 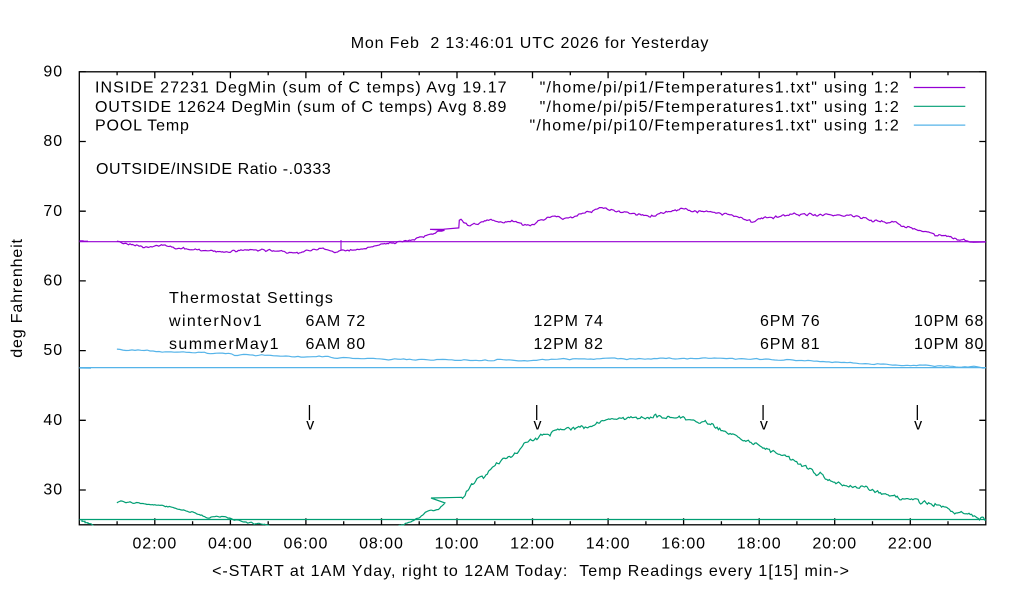 What do you see at coordinates (53, 420) in the screenshot?
I see `svg-text: 40` at bounding box center [53, 420].